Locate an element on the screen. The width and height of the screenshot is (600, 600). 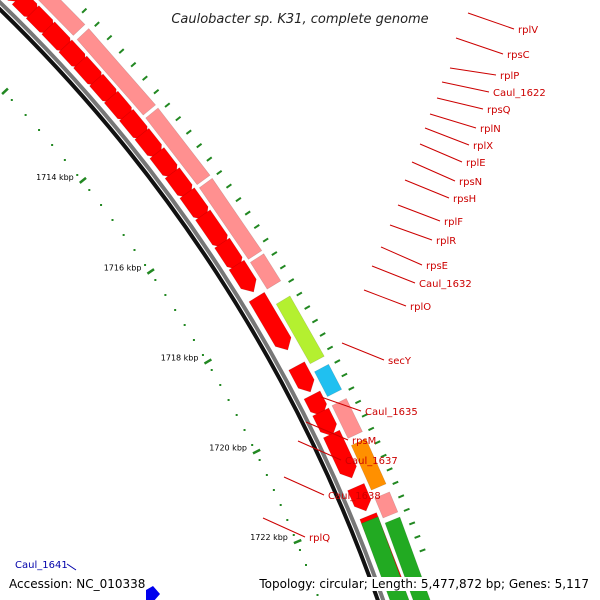
gene-label: secY is located at coordinates (400, 361).